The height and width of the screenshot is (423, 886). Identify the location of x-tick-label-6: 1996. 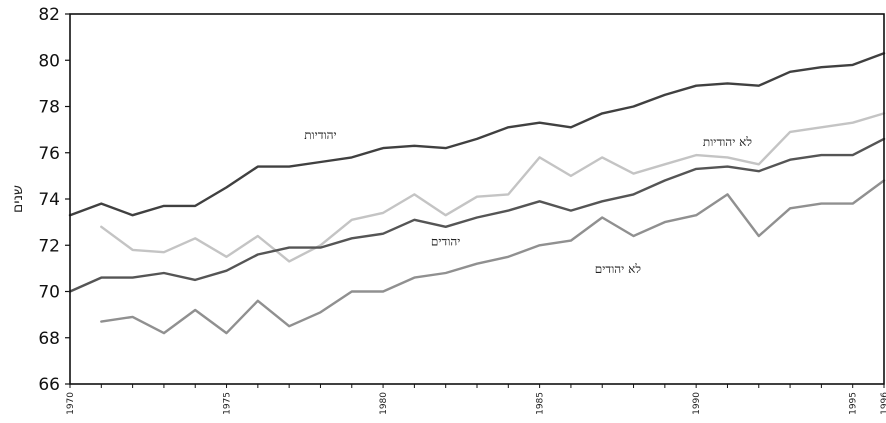
(883, 403).